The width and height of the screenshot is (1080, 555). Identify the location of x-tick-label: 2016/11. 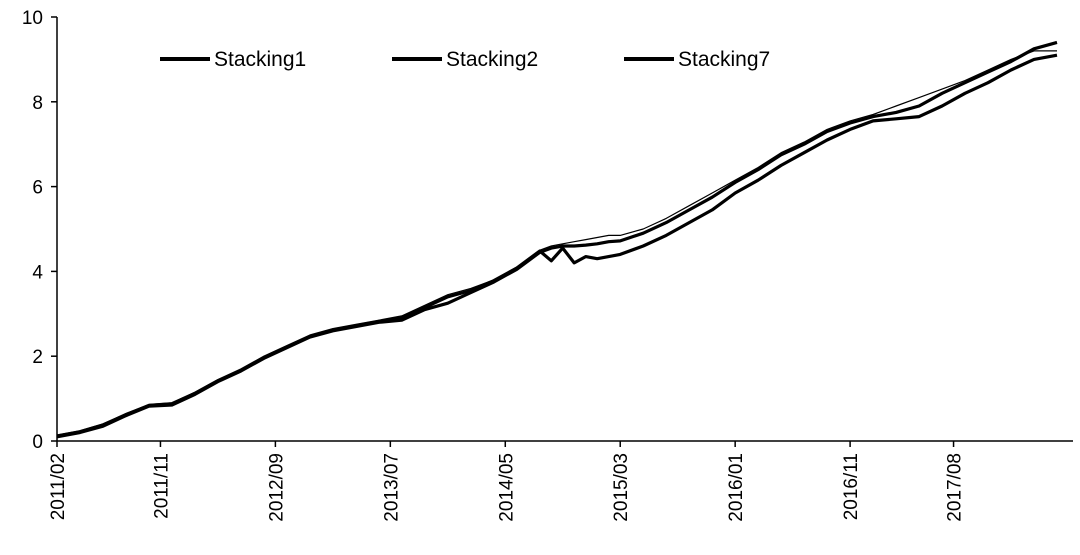
(851, 486).